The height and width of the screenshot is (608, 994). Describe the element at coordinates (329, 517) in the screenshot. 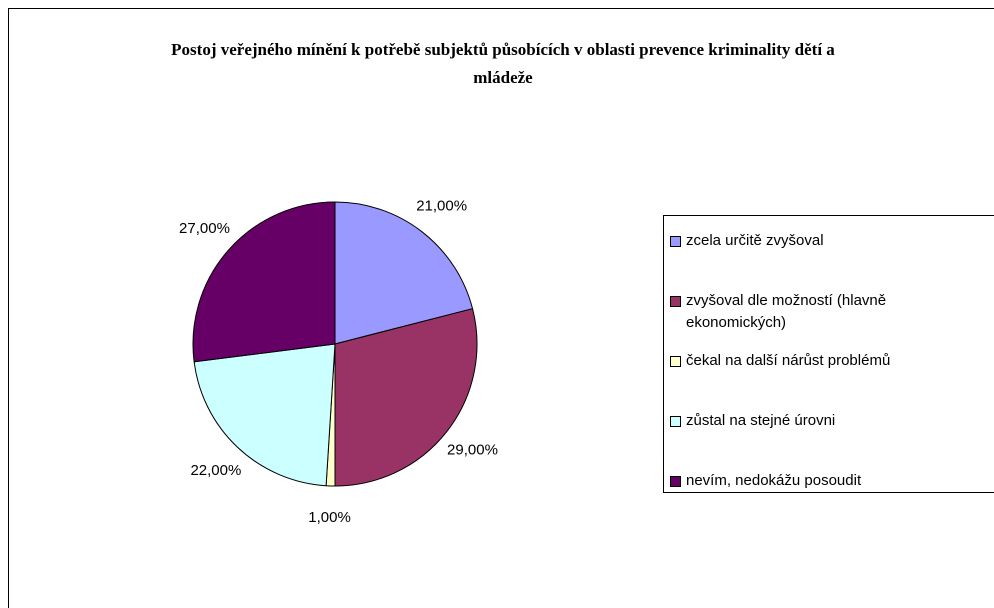

I see `data-label: 1,00%` at that location.